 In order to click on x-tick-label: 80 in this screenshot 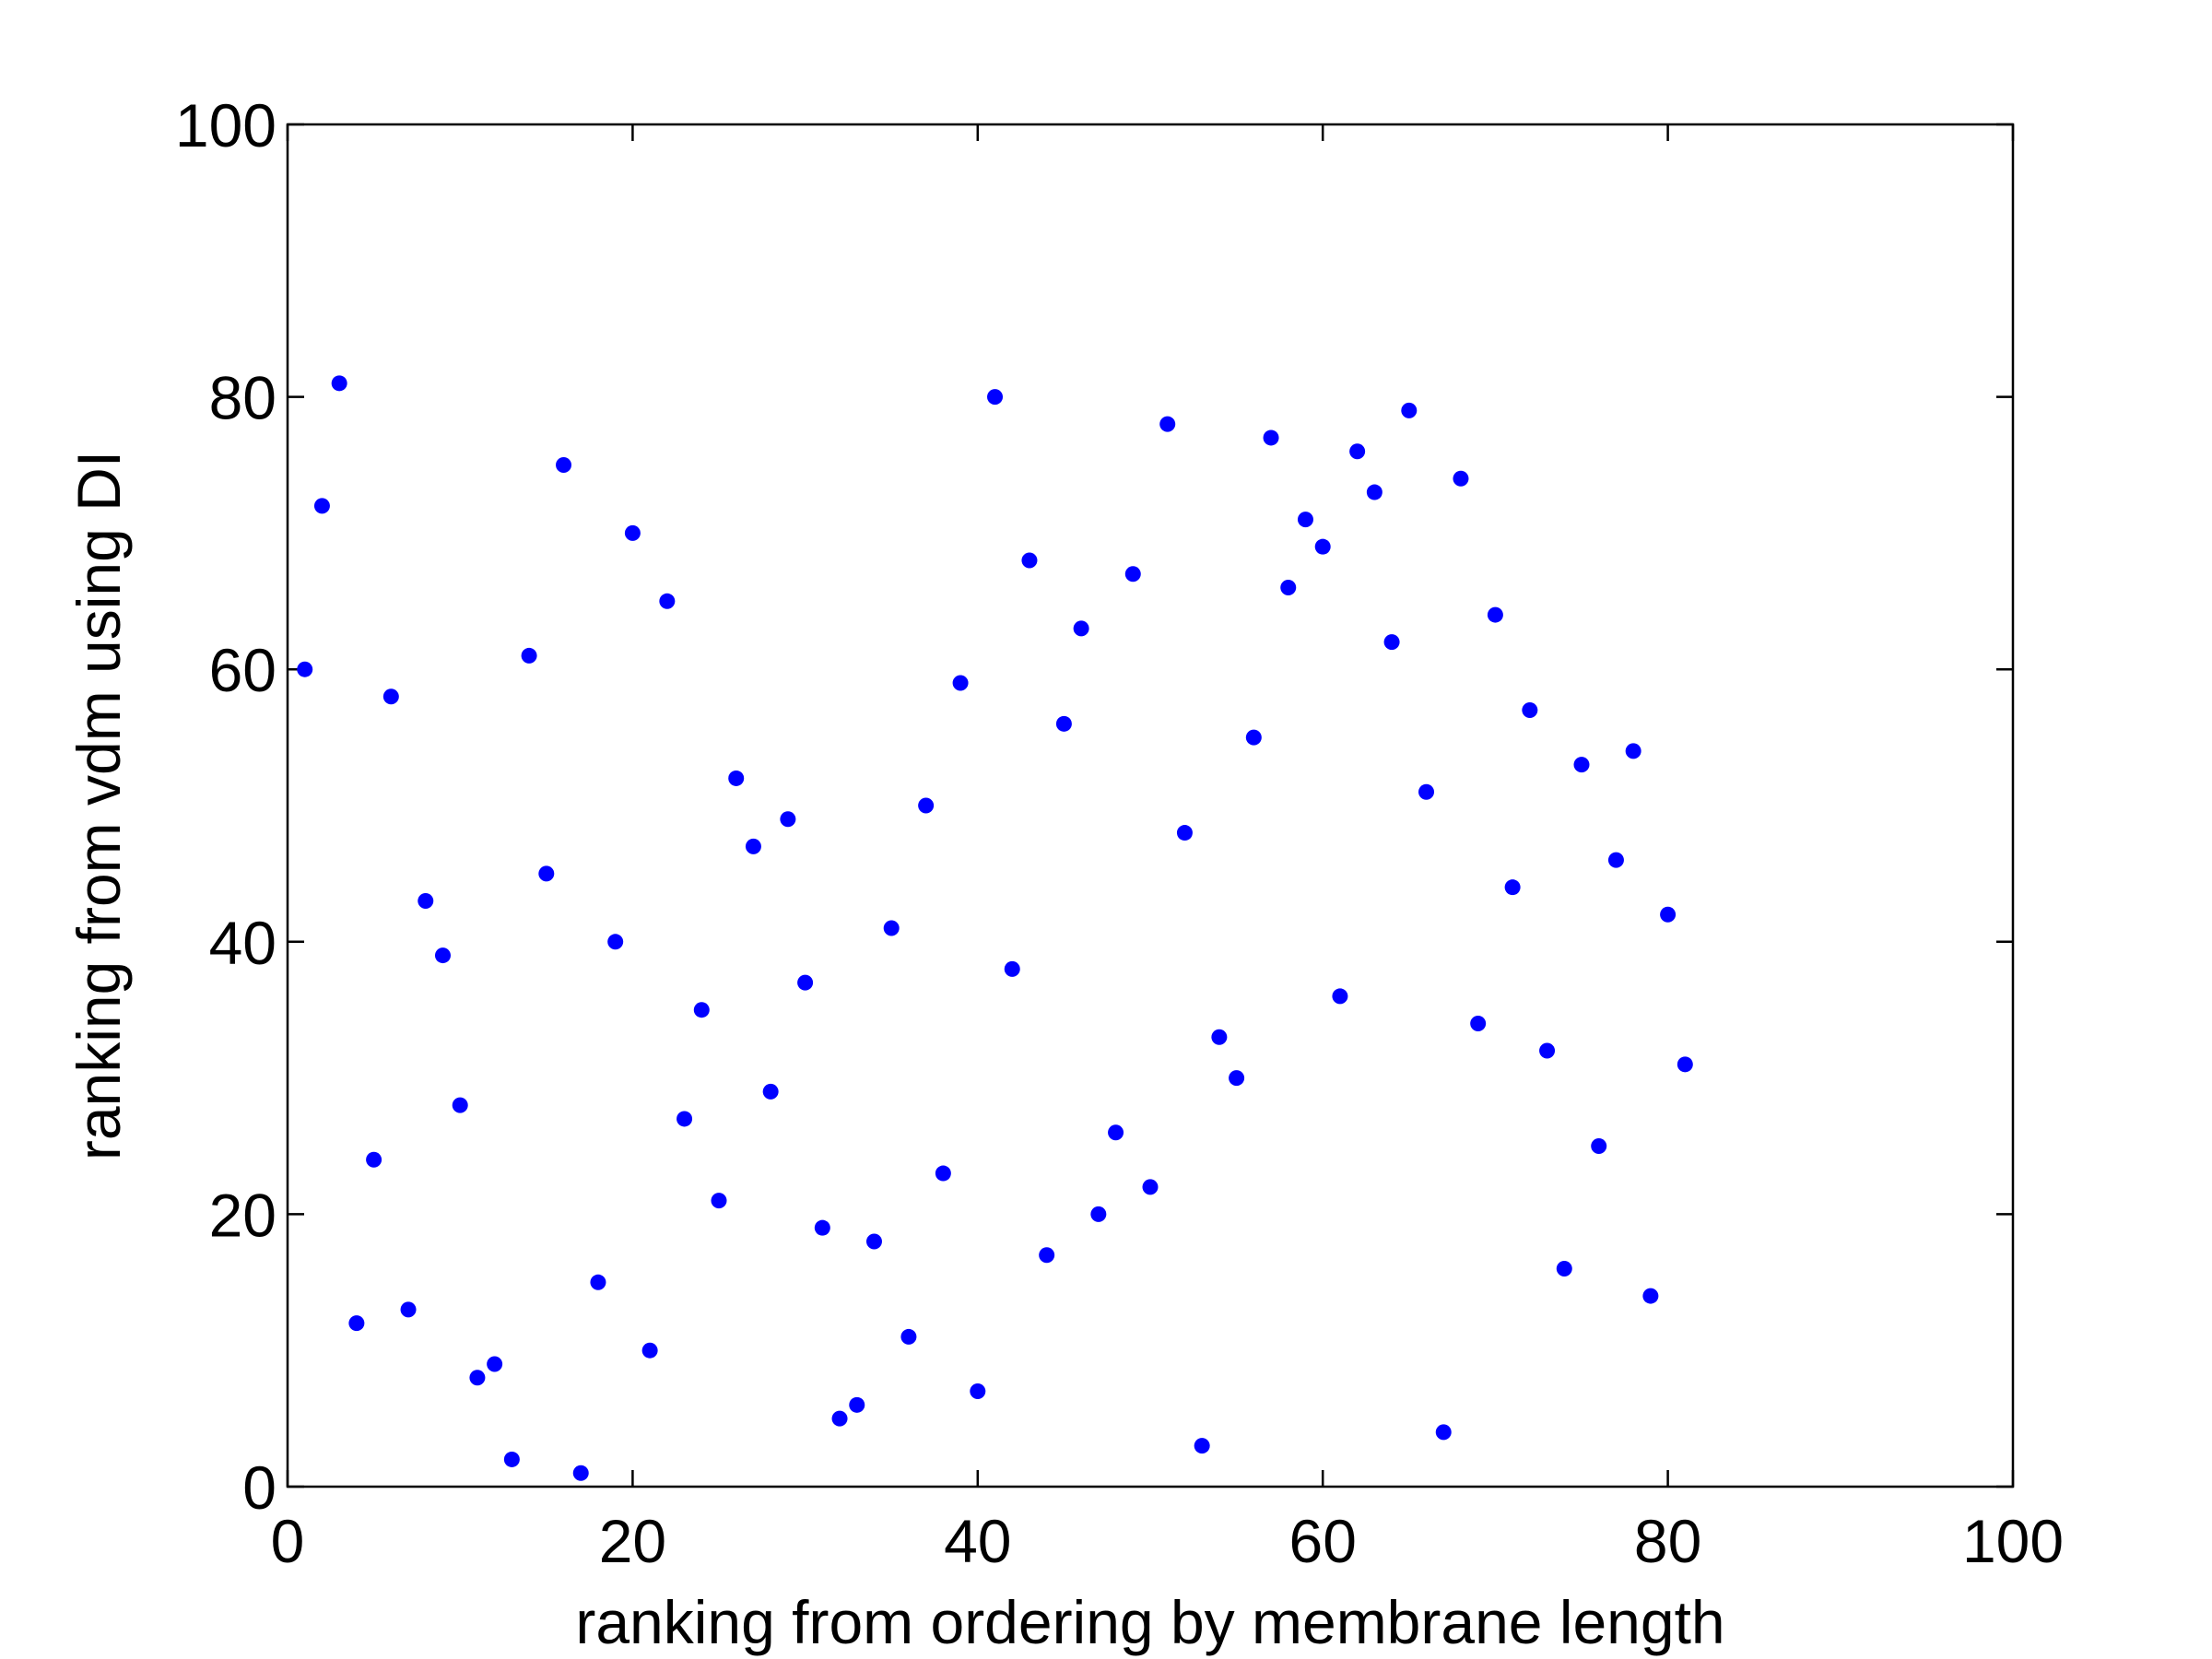, I will do `click(1667, 1541)`.